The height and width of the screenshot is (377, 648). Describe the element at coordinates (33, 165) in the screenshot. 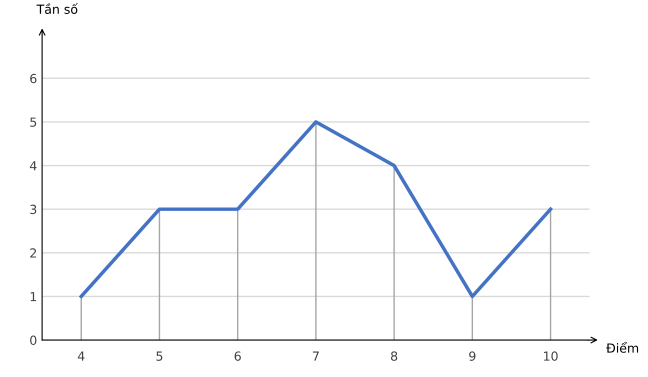

I see `y-tick-label: 4` at that location.